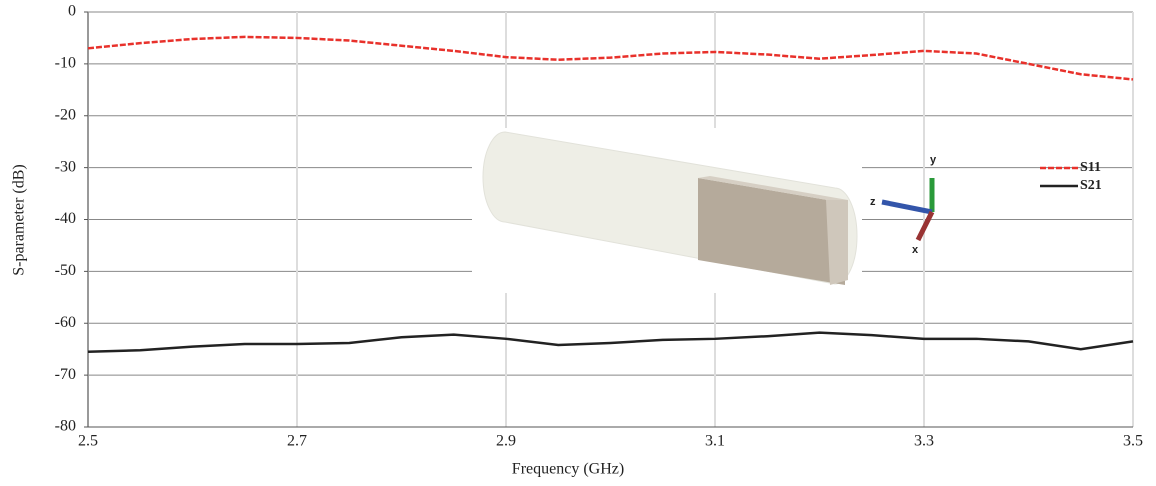 Image resolution: width=1156 pixels, height=486 pixels. What do you see at coordinates (915, 250) in the screenshot?
I see `axis-letter: x` at bounding box center [915, 250].